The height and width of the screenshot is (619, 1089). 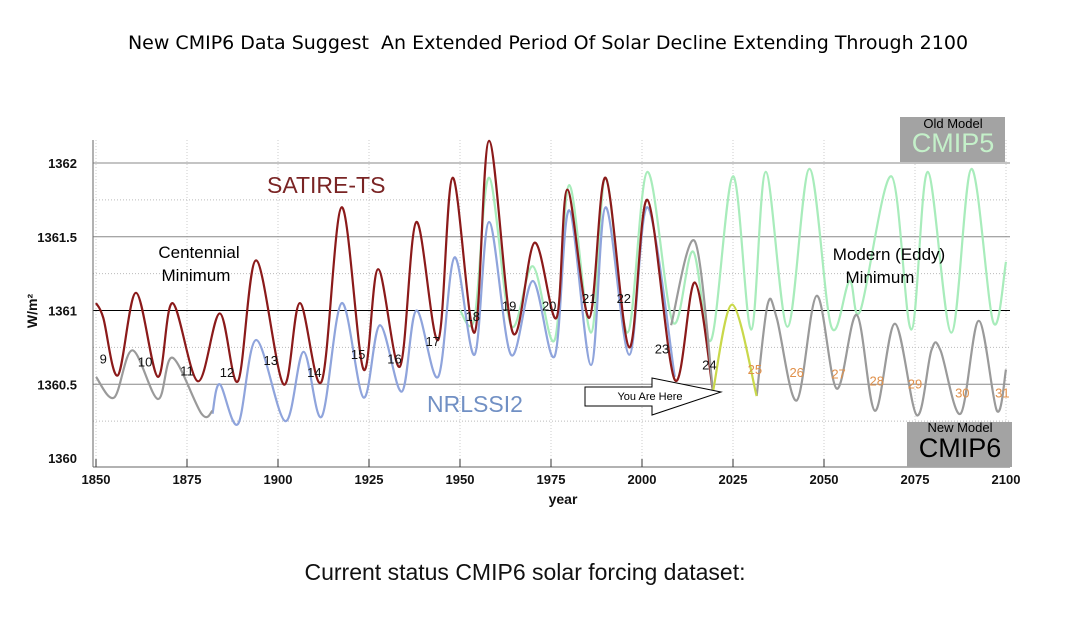 What do you see at coordinates (952, 123) in the screenshot?
I see `old-model-label: Old Model` at bounding box center [952, 123].